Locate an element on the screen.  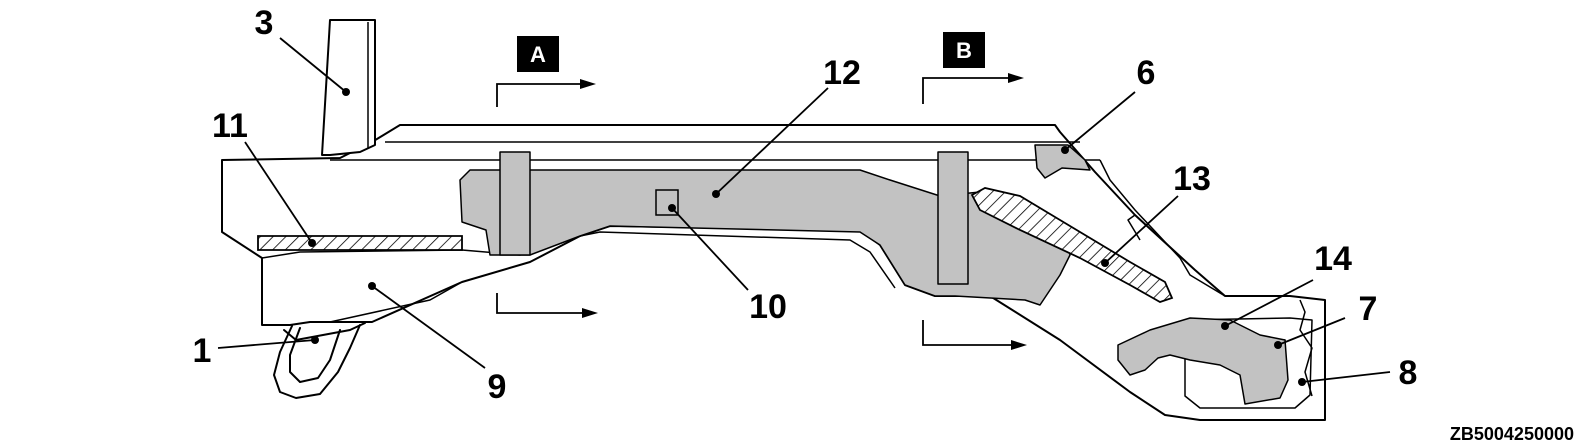
callout-6: 6 is located at coordinates (1146, 73).